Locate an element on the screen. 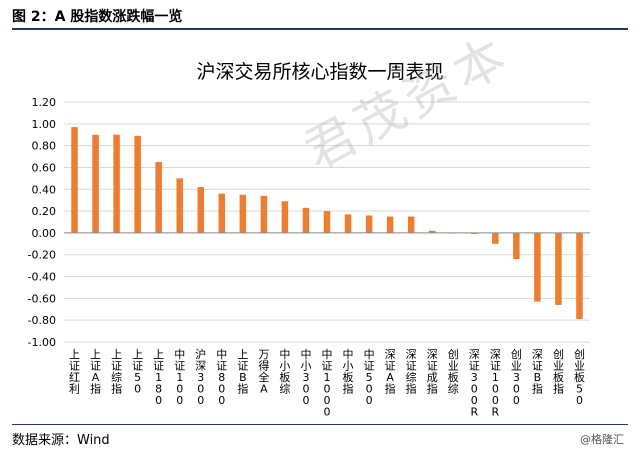  y-tick-label: -1.00 is located at coordinates (42, 342).